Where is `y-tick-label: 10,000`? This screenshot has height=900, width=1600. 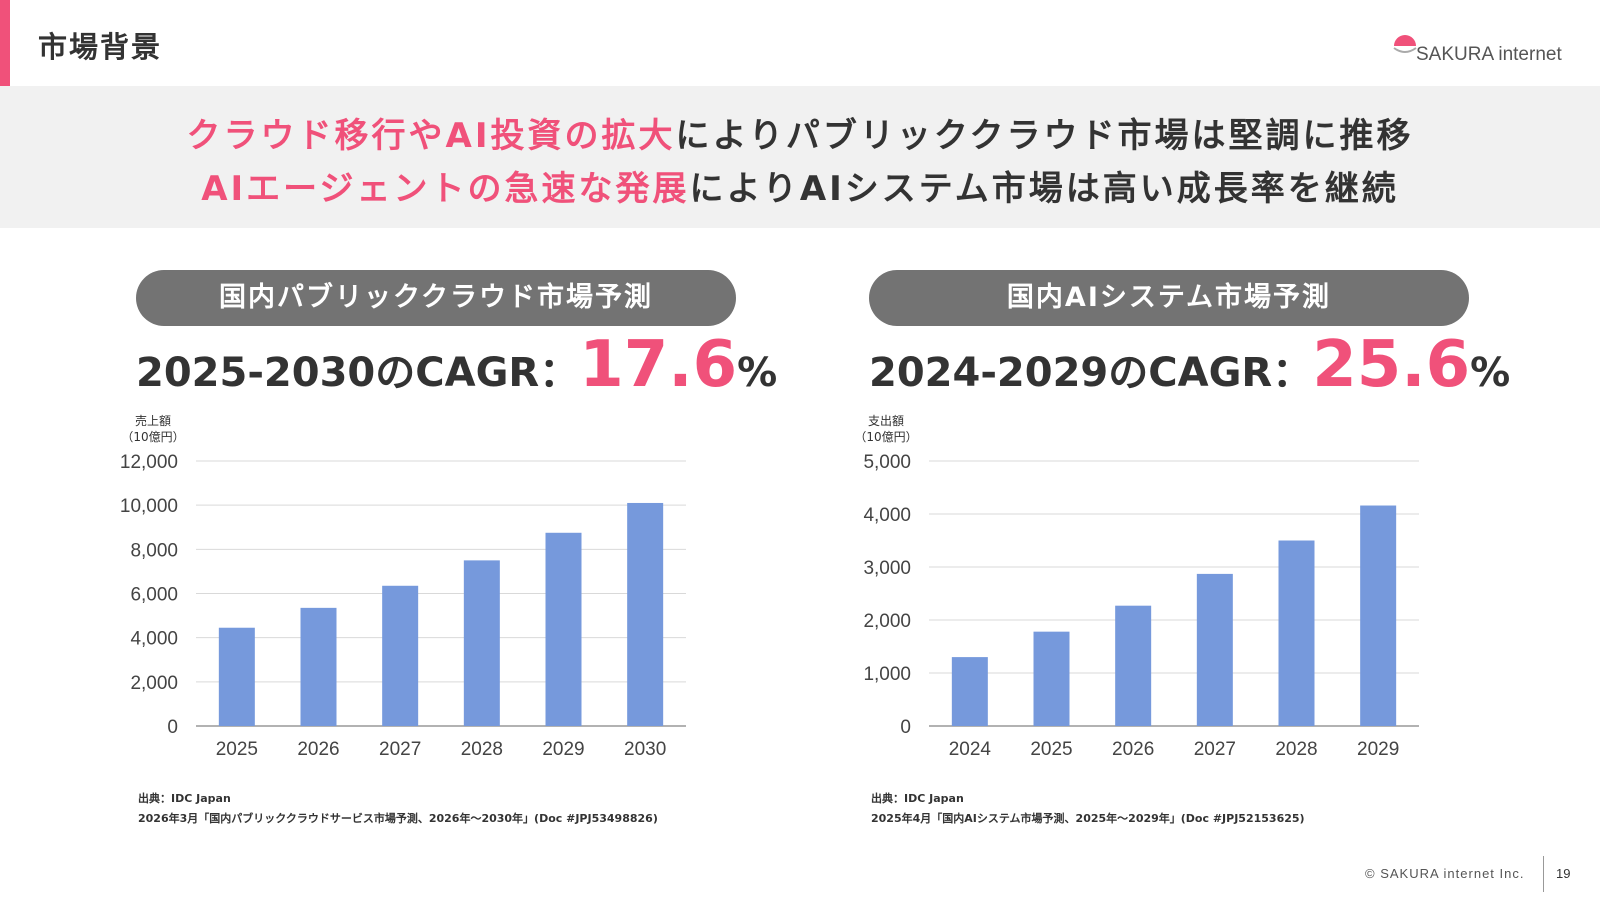
y-tick-label: 10,000 is located at coordinates (149, 506).